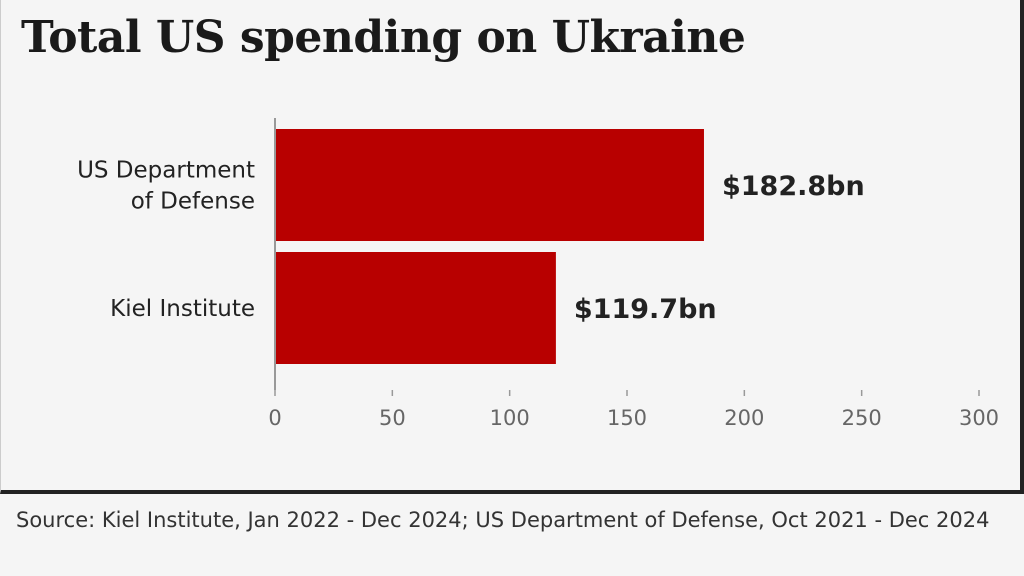  What do you see at coordinates (793, 186) in the screenshot?
I see `data-label-1: $182.8bn` at bounding box center [793, 186].